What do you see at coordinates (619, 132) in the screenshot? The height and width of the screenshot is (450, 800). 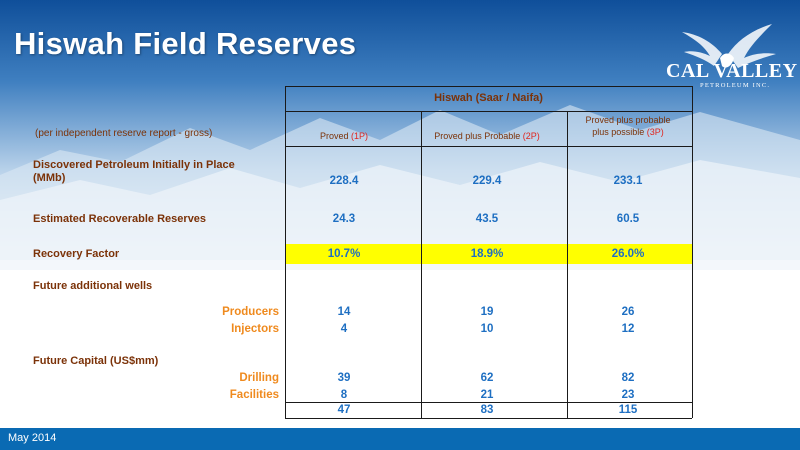 I see `column-header-label: plus possible` at bounding box center [619, 132].